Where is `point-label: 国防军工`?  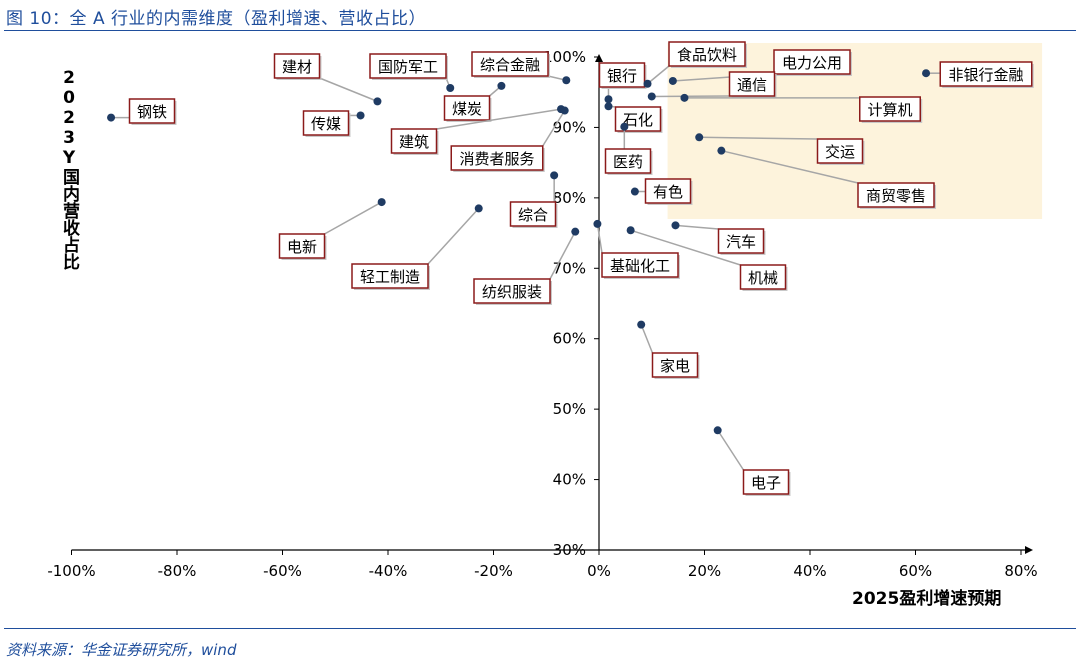 point-label: 国防军工 is located at coordinates (408, 67).